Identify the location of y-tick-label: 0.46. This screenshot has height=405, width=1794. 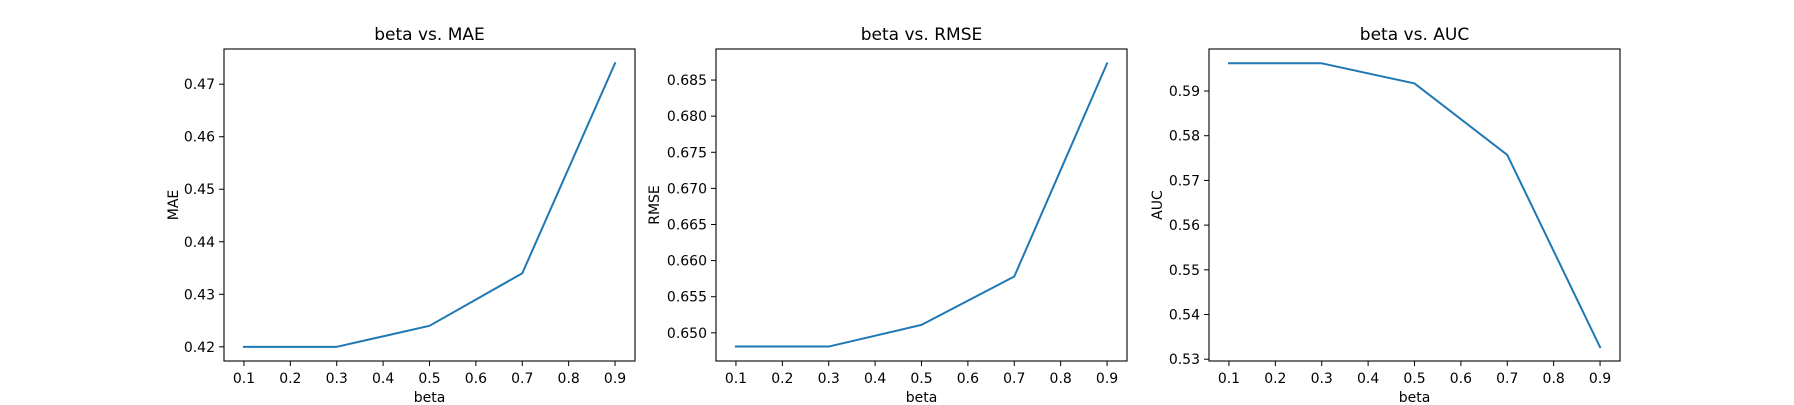
(199, 138).